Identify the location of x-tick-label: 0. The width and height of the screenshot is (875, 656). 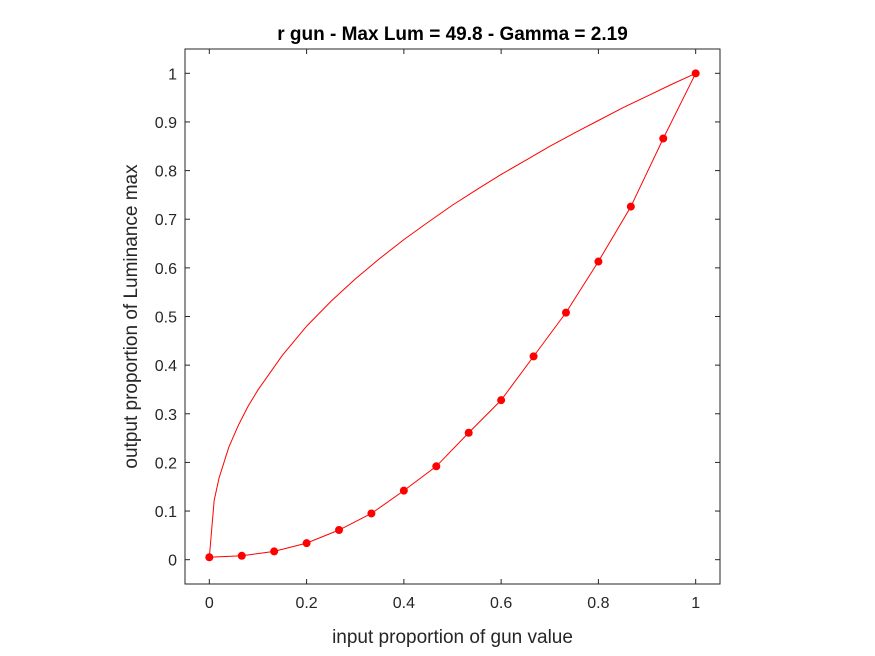
(209, 603).